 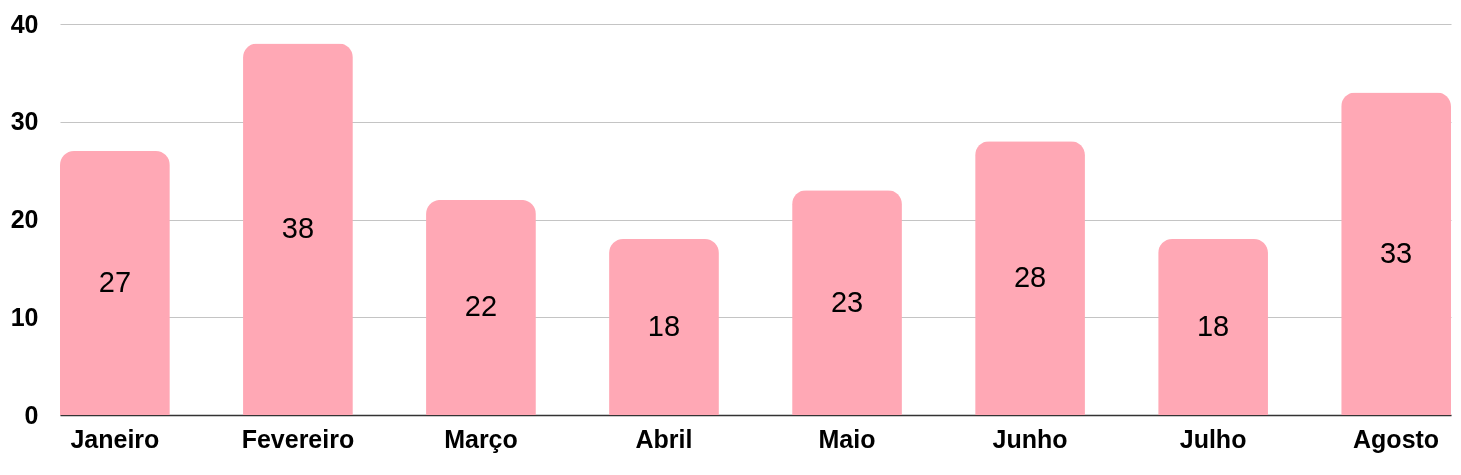 I want to click on x-tick-label: Março, so click(x=481, y=438).